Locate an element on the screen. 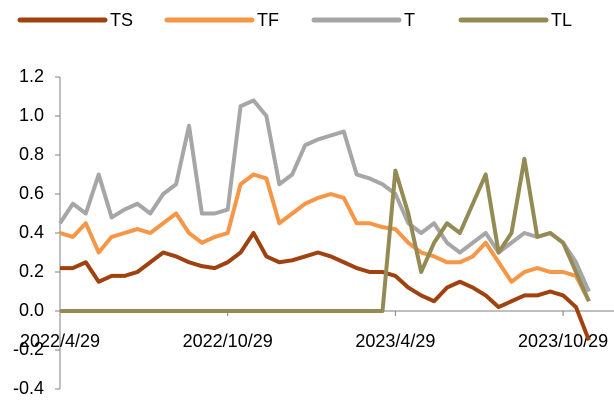 The width and height of the screenshot is (614, 401). y-tick-label: 0.2 is located at coordinates (31, 271).